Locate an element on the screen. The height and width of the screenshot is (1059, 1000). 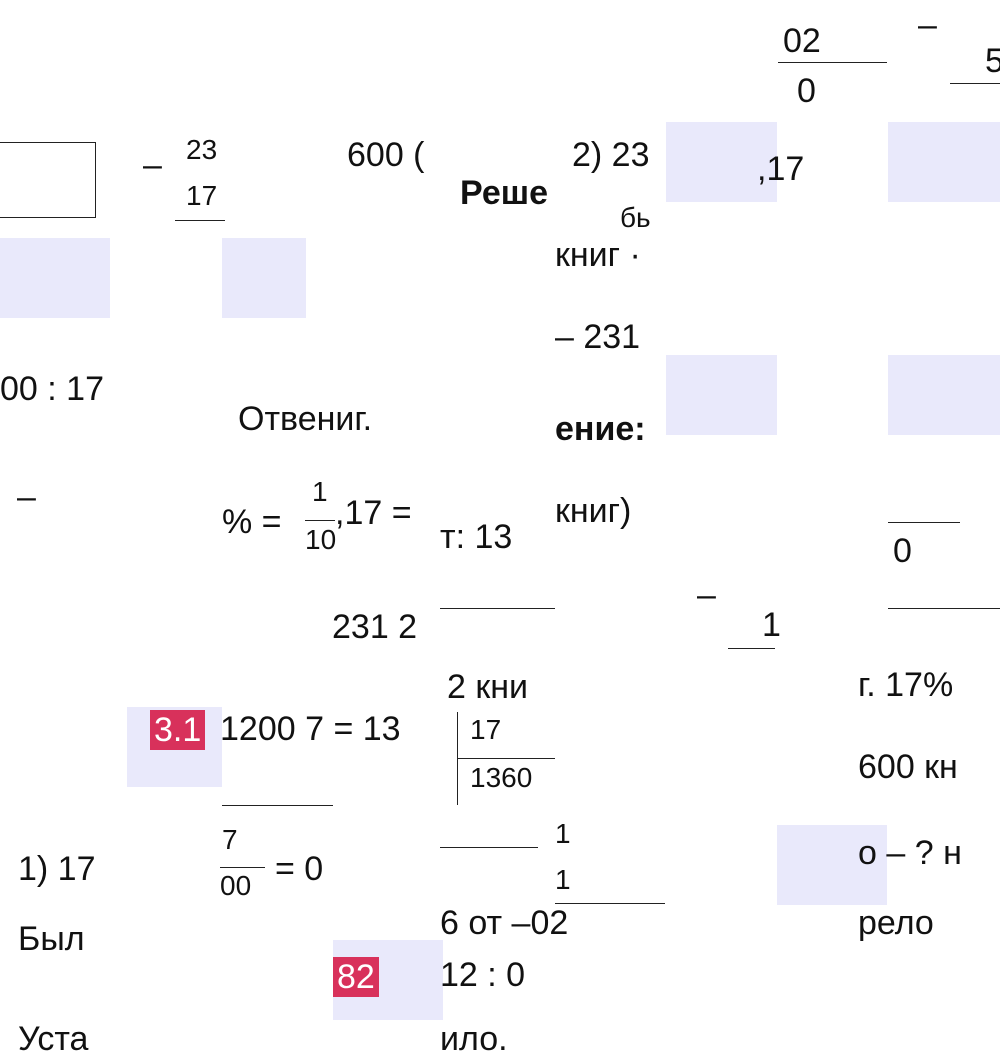
text: ило. is located at coordinates (474, 1039).